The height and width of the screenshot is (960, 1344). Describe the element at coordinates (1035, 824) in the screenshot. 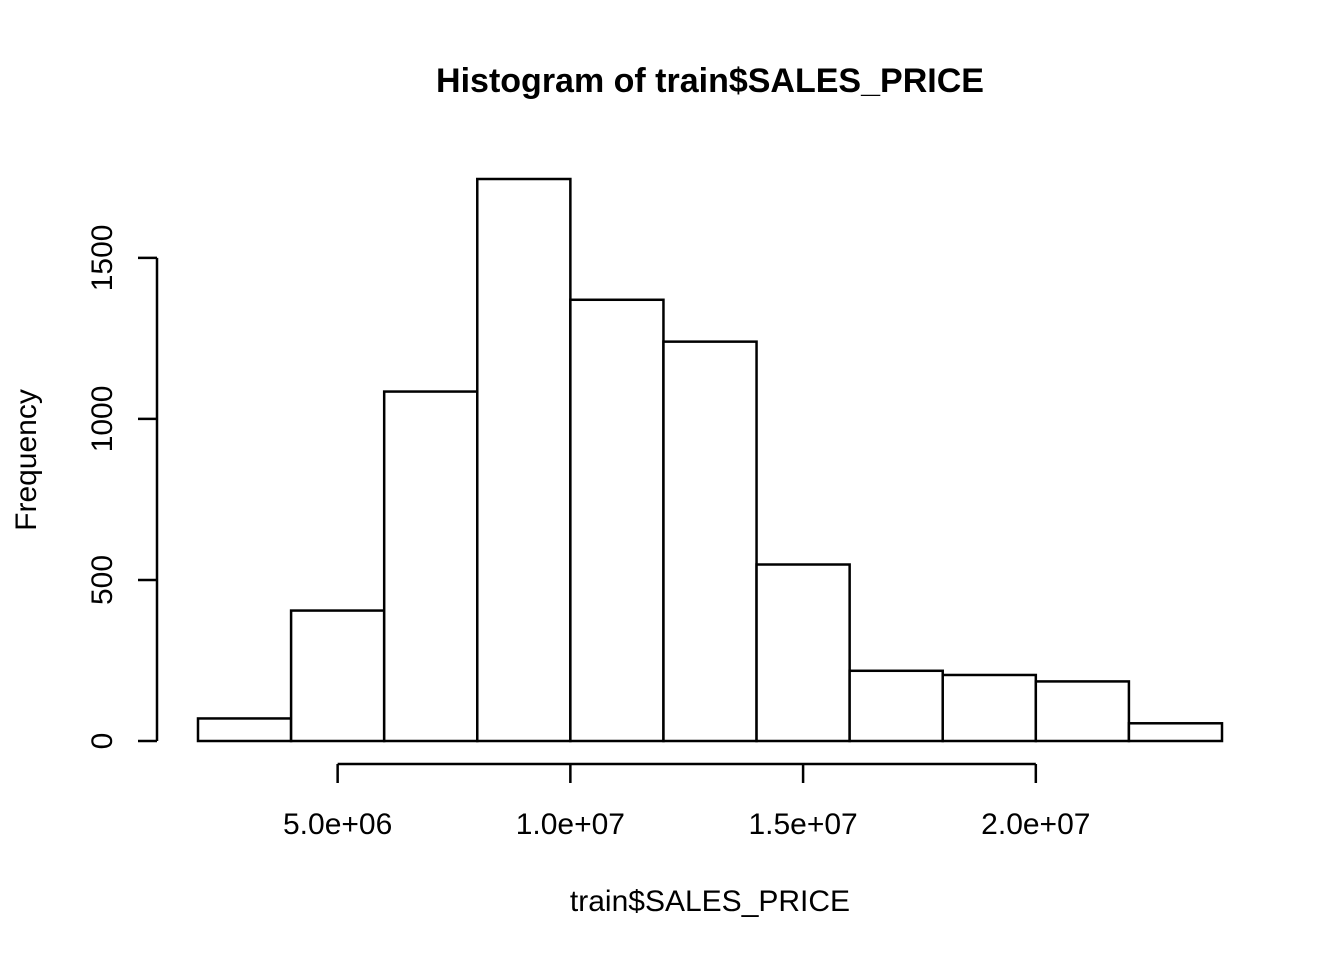

I see `x-tick-label: 2.0e+07` at that location.